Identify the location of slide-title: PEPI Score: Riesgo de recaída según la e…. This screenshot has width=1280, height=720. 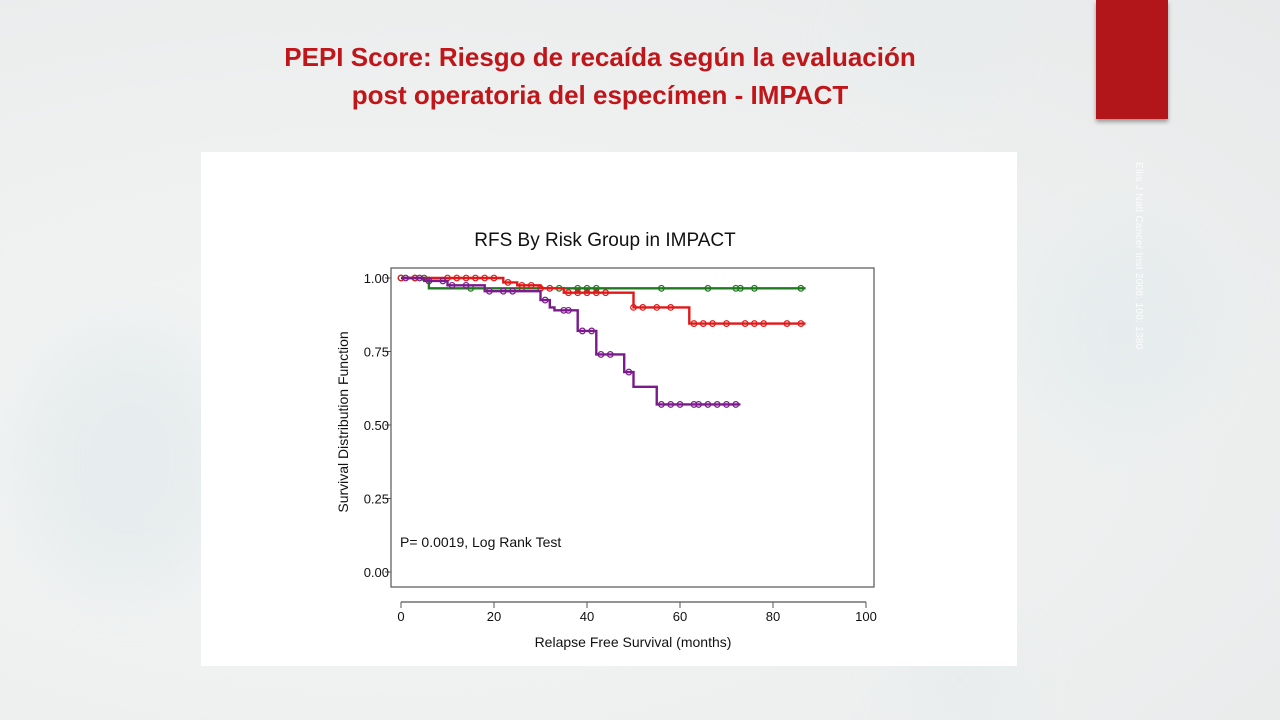
(600, 76).